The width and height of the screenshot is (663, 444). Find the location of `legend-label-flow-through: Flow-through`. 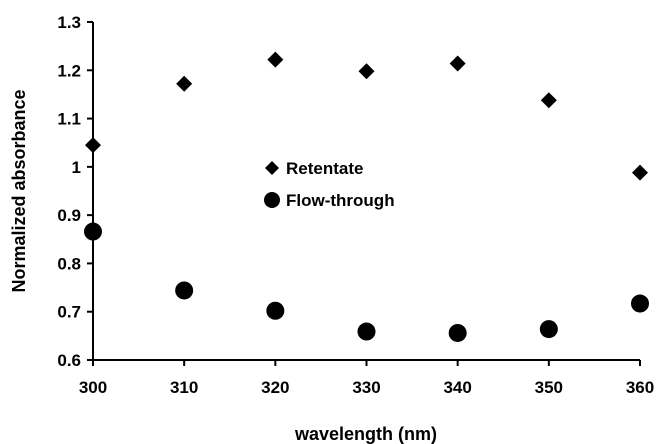

legend-label-flow-through: Flow-through is located at coordinates (340, 200).